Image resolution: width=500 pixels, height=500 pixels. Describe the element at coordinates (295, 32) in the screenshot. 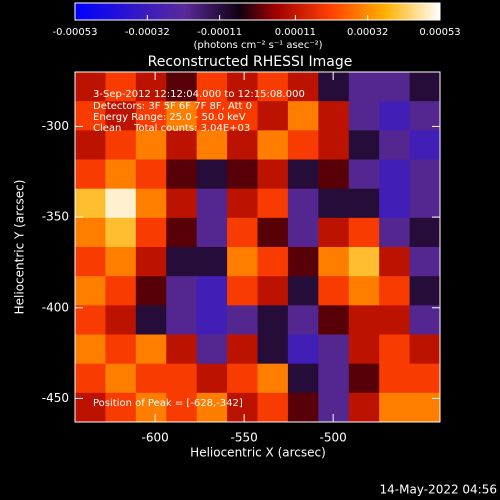

I see `colorbar-tick-label: 0.00011` at that location.